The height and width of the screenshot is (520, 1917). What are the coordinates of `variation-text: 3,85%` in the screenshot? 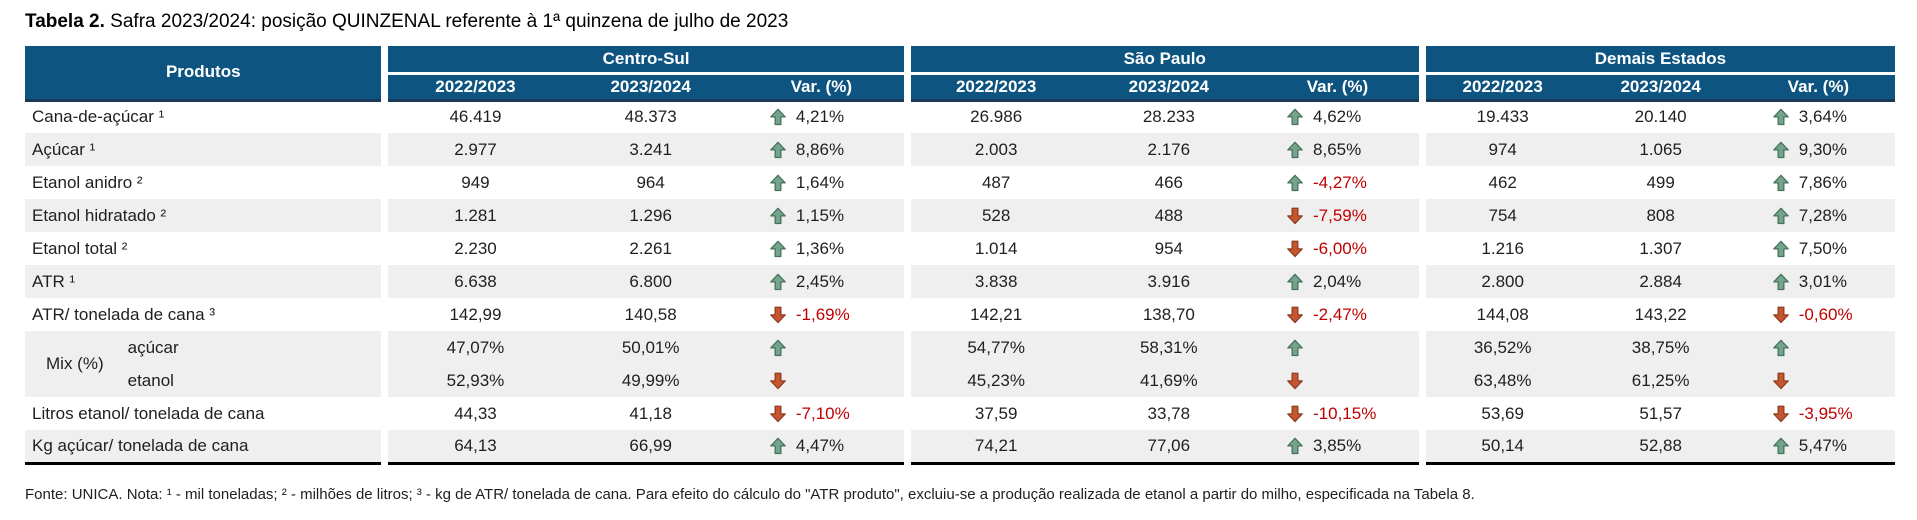 It's located at (1337, 445).